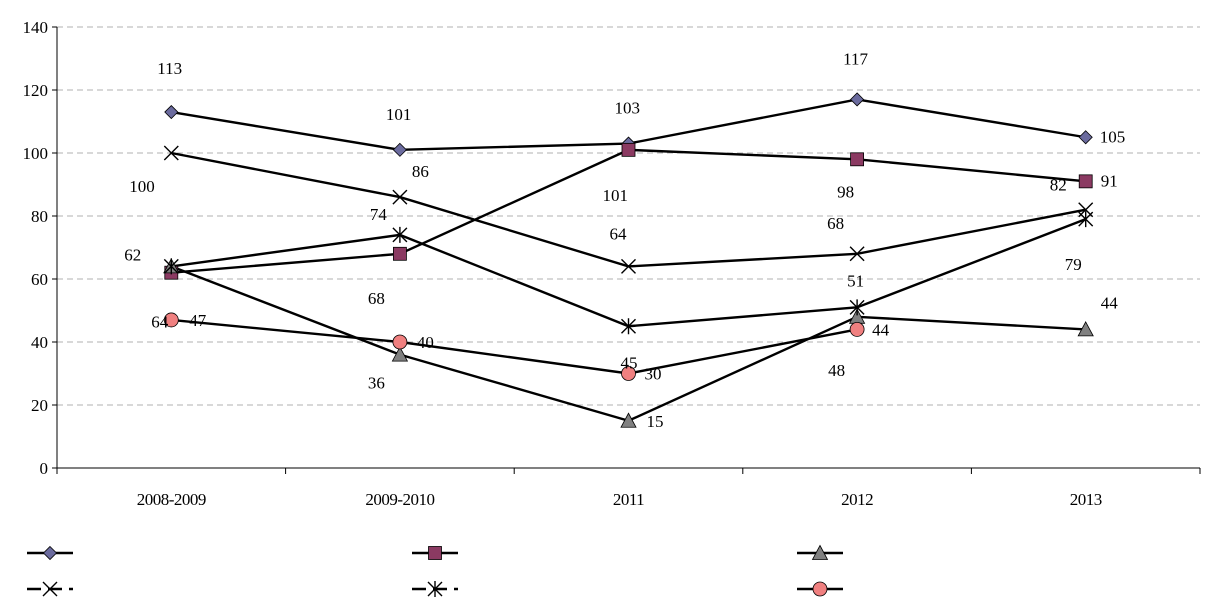 This screenshot has width=1205, height=608. Describe the element at coordinates (36, 27) in the screenshot. I see `y-tick-label: 140` at that location.